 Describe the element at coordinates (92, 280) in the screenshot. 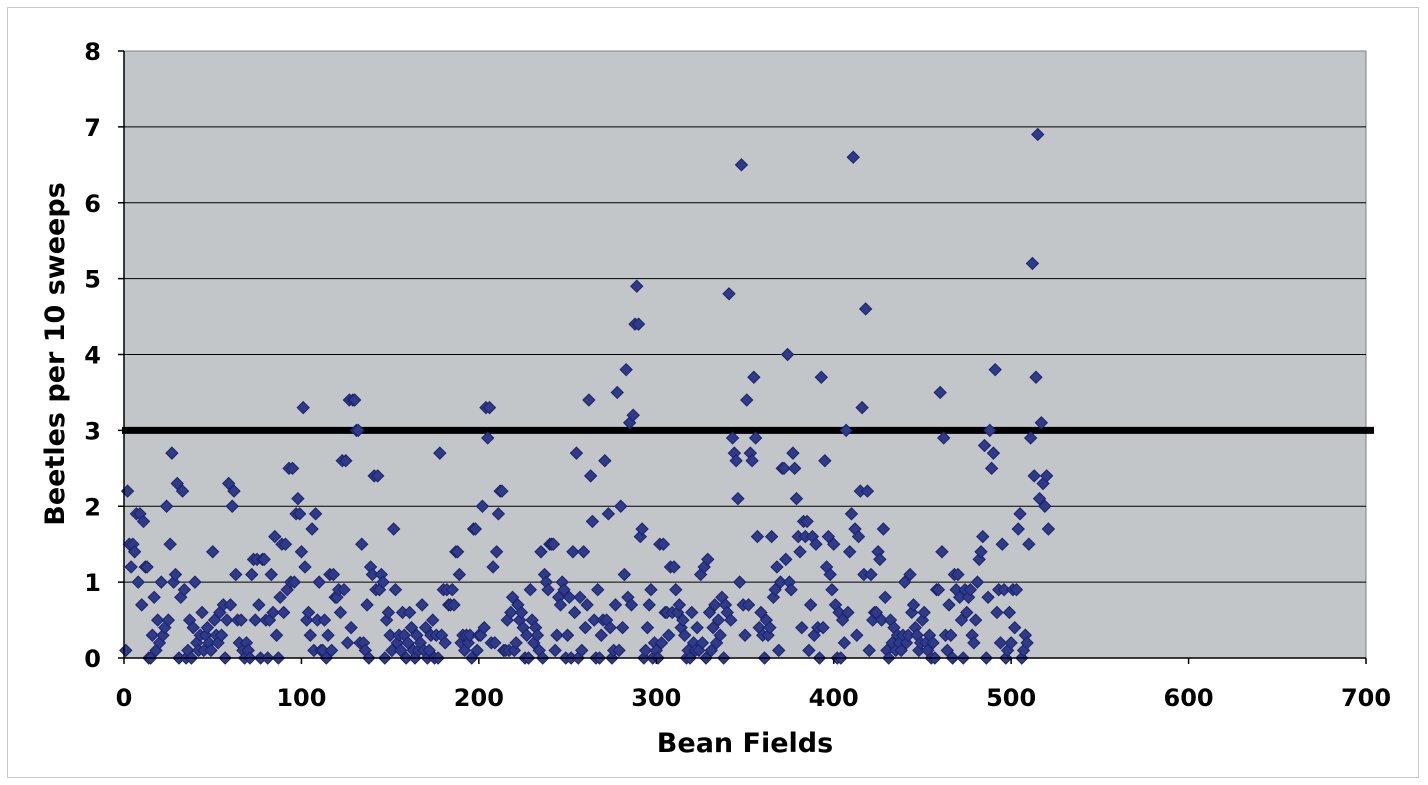

I see `y-tick-label: 5` at that location.